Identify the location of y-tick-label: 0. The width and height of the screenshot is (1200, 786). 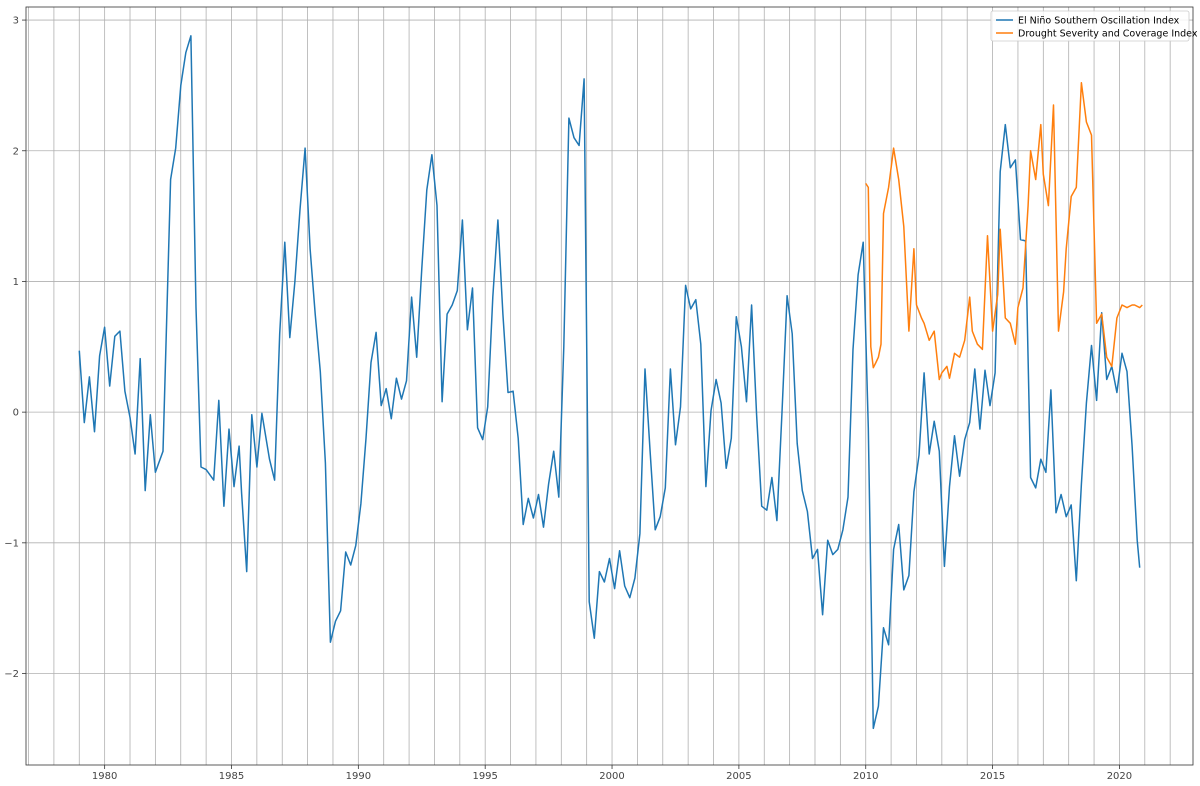
(16, 413).